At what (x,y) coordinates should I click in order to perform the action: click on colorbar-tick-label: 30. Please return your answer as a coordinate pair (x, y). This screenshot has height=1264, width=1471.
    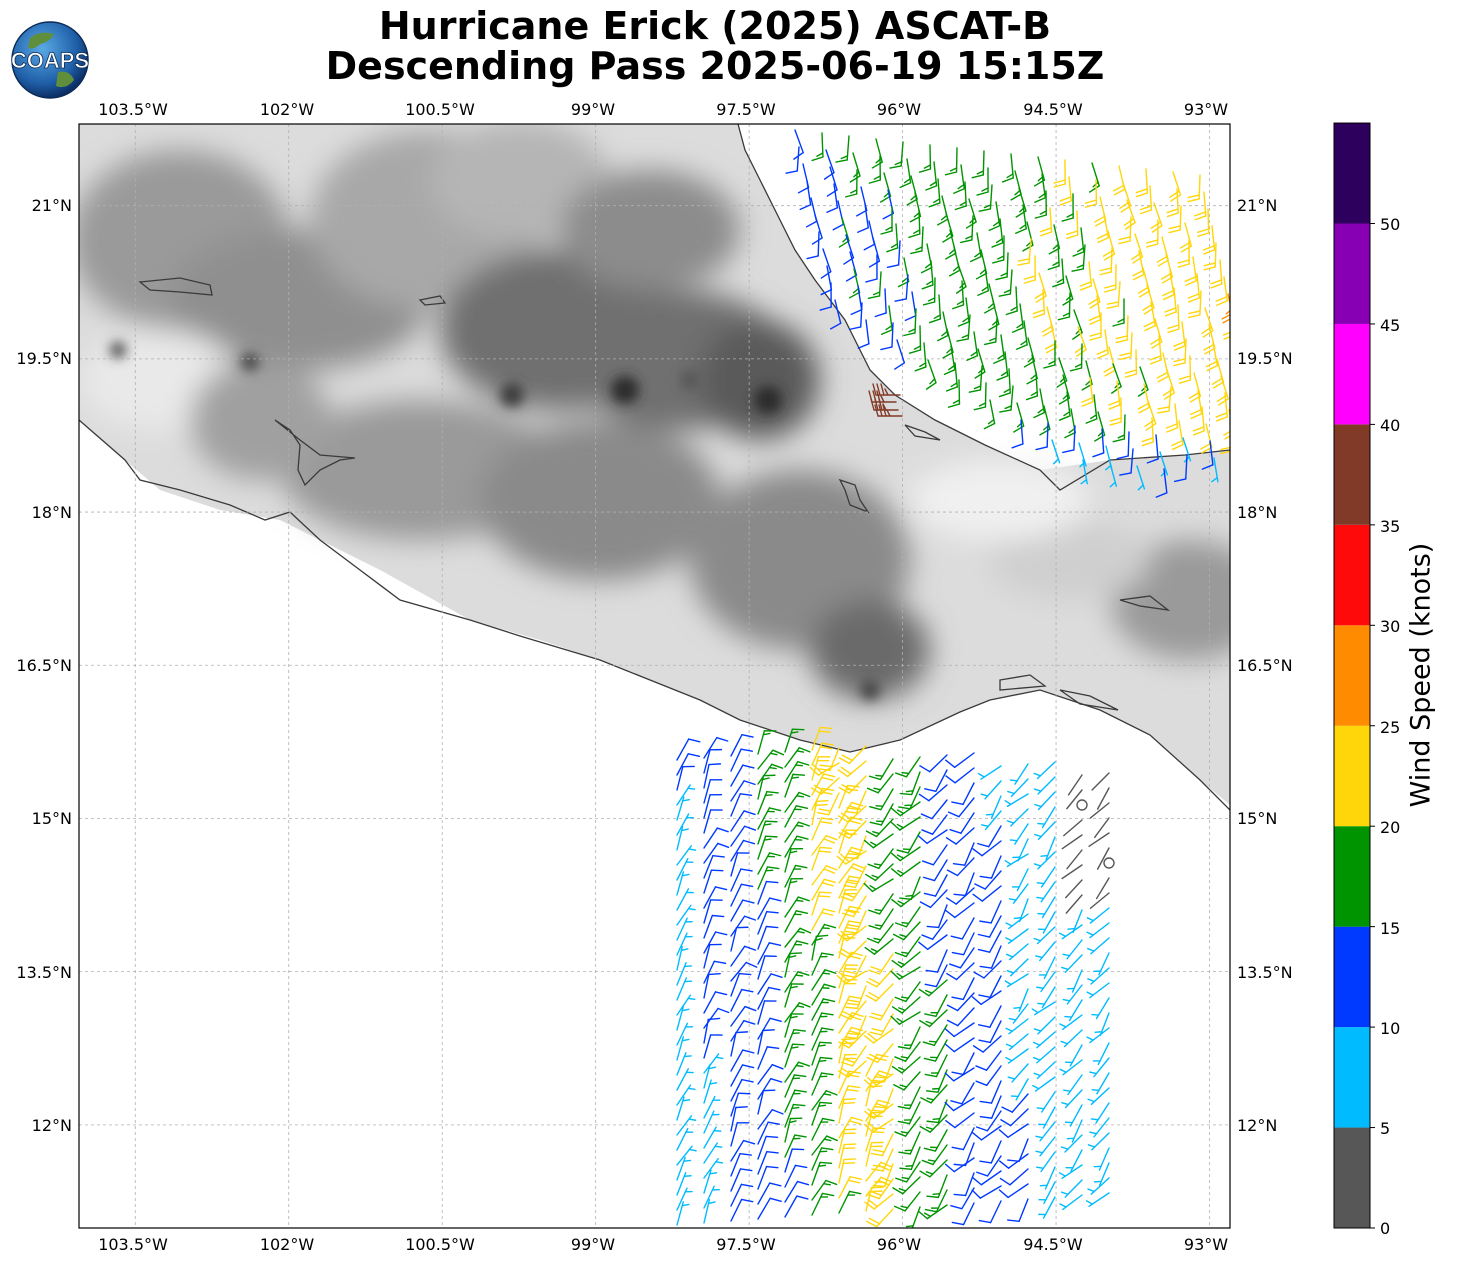
    Looking at the image, I should click on (1390, 626).